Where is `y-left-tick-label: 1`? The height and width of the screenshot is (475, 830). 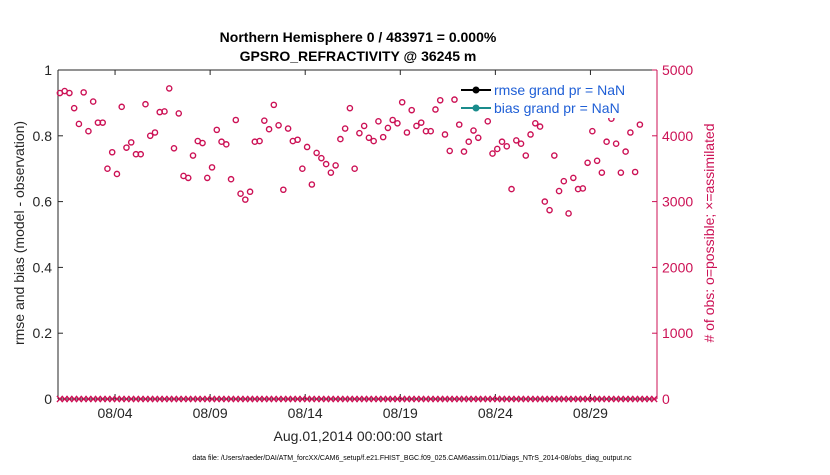 y-left-tick-label: 1 is located at coordinates (48, 70).